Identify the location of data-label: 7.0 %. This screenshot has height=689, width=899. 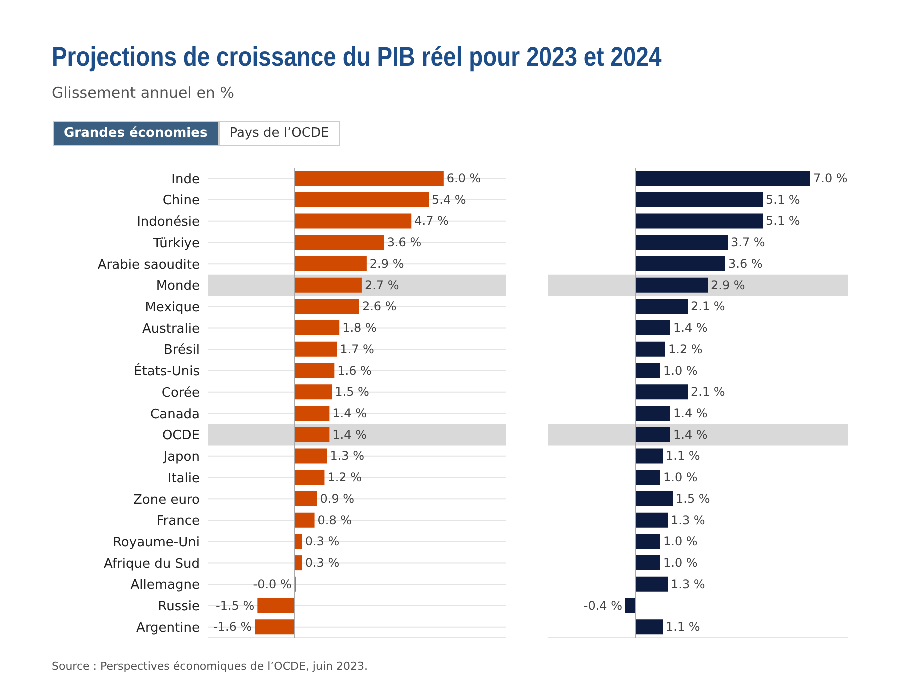
(831, 179).